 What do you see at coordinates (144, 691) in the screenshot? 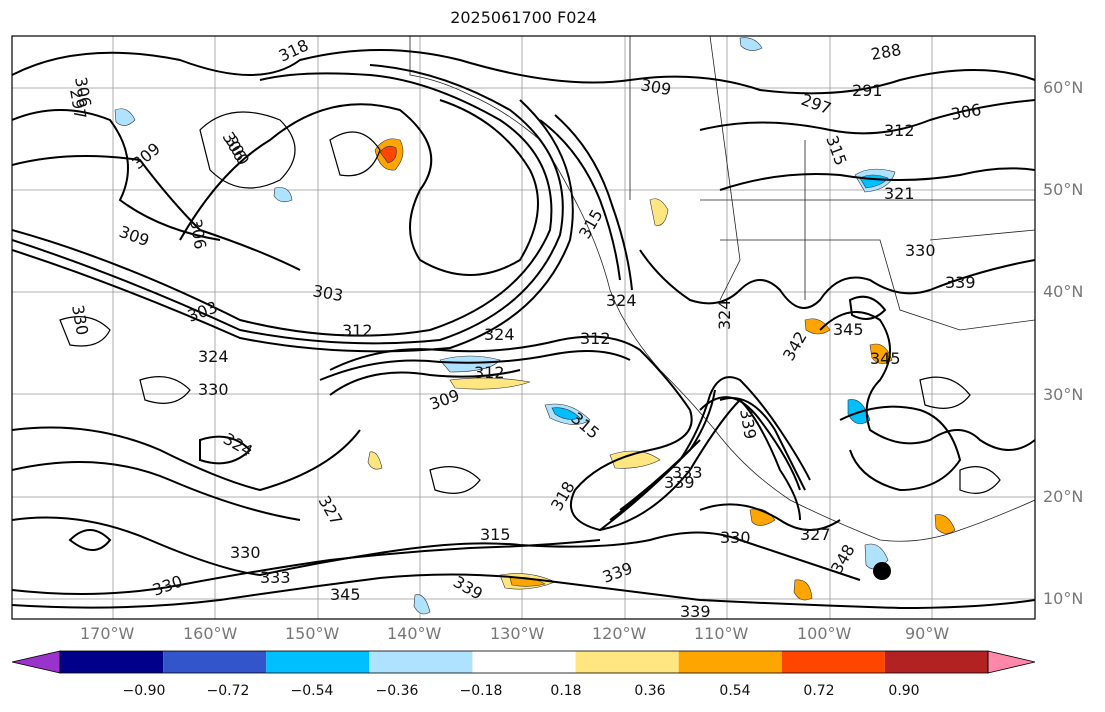
I see `colorbar-tick: −0.90` at bounding box center [144, 691].